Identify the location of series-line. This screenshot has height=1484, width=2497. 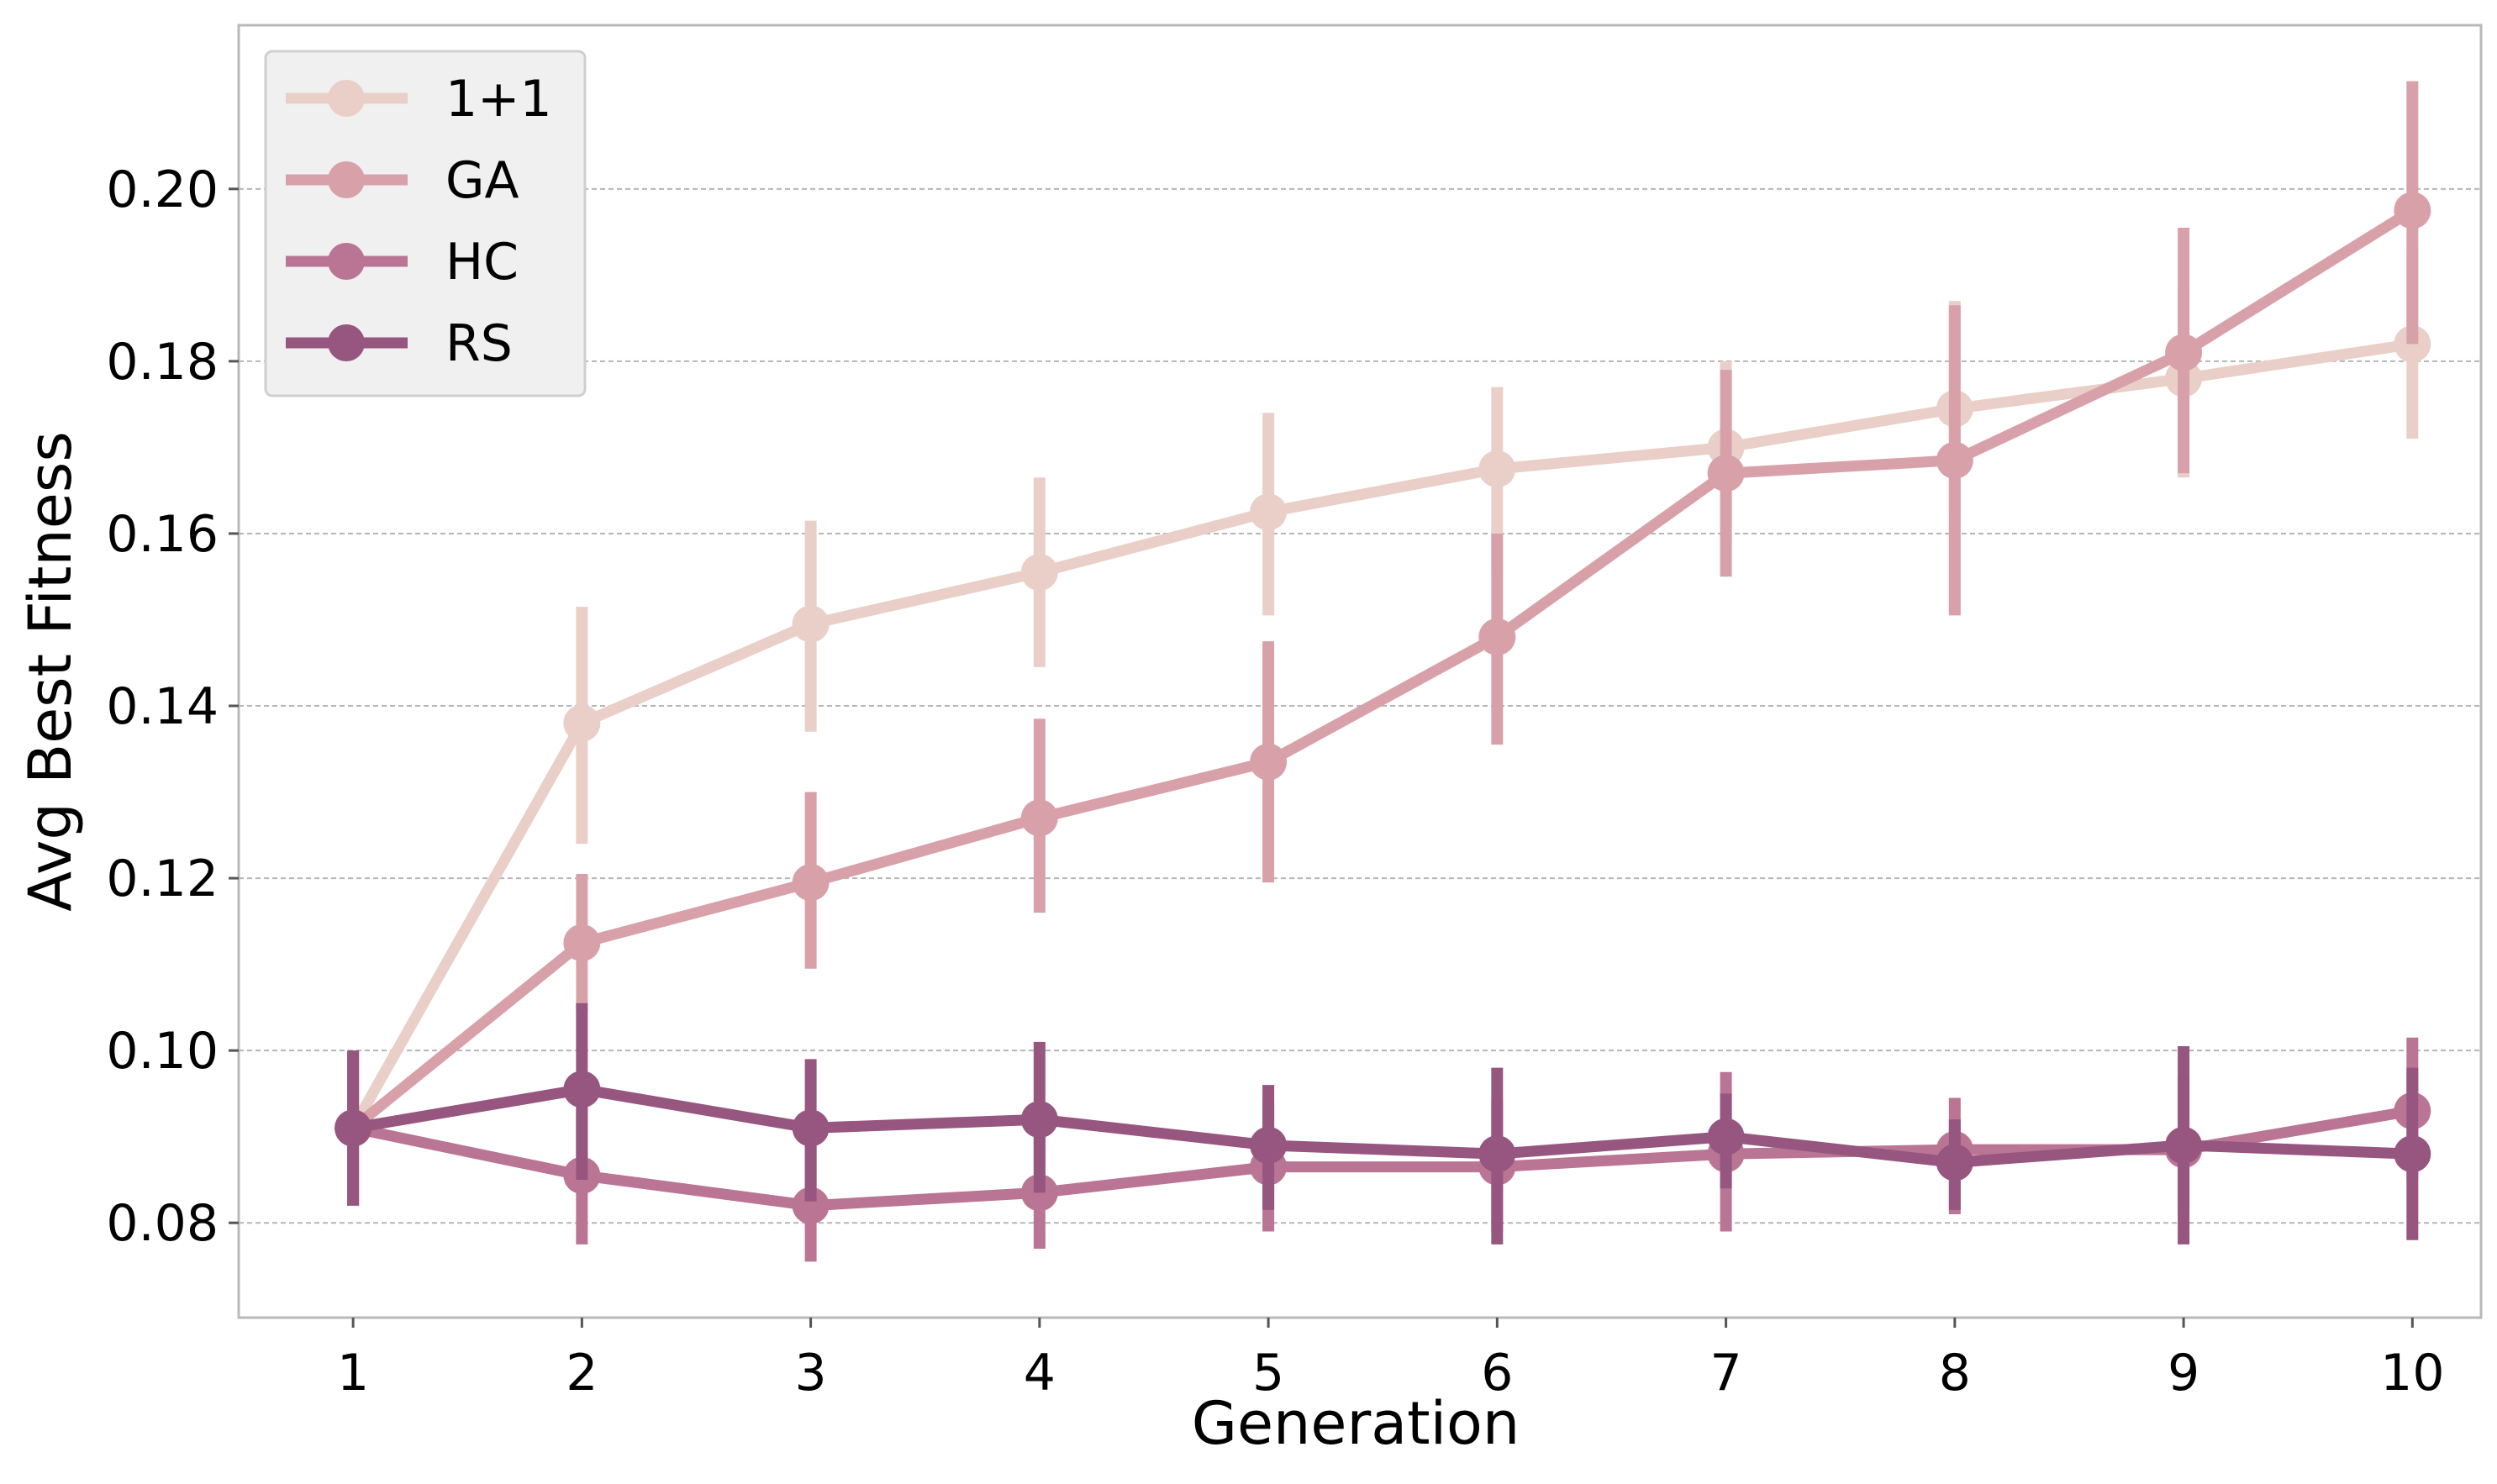
(1382, 1125).